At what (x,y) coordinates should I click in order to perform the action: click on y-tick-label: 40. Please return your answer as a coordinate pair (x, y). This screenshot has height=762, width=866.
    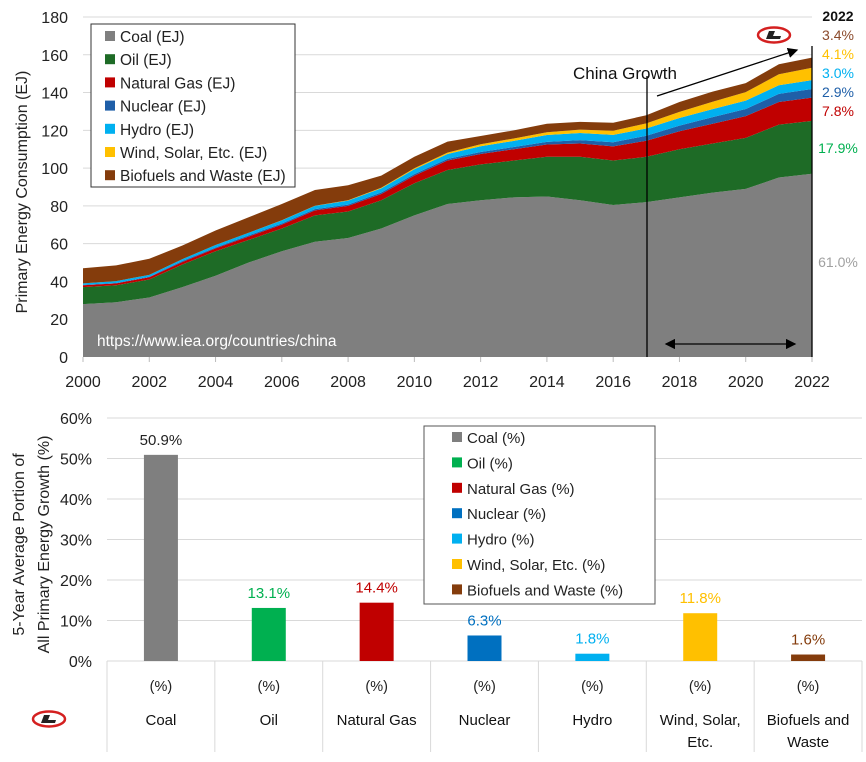
    Looking at the image, I should click on (59, 282).